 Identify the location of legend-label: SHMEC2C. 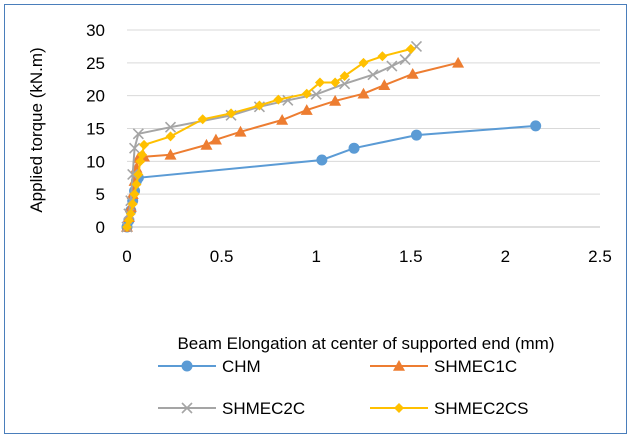
(263, 408).